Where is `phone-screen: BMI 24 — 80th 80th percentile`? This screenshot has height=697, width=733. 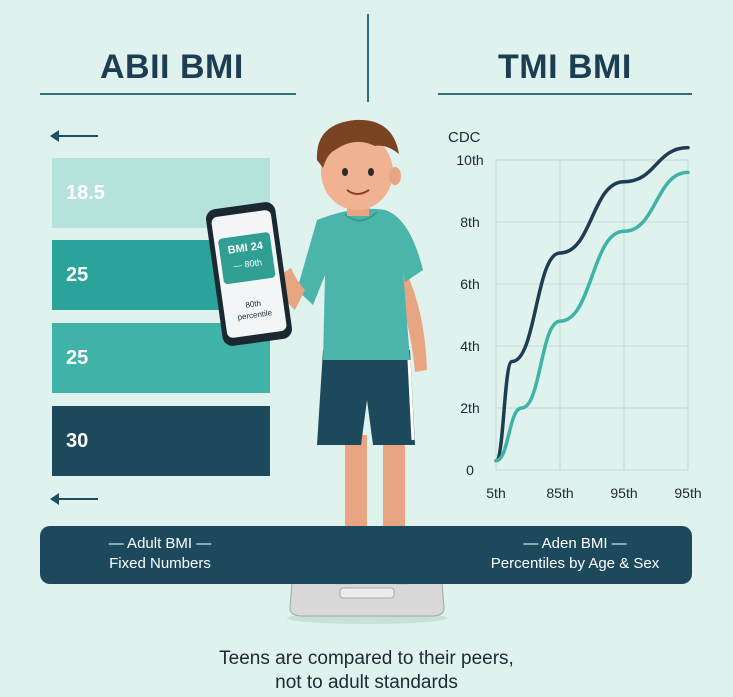
phone-screen: BMI 24 — 80th 80th percentile is located at coordinates (249, 274).